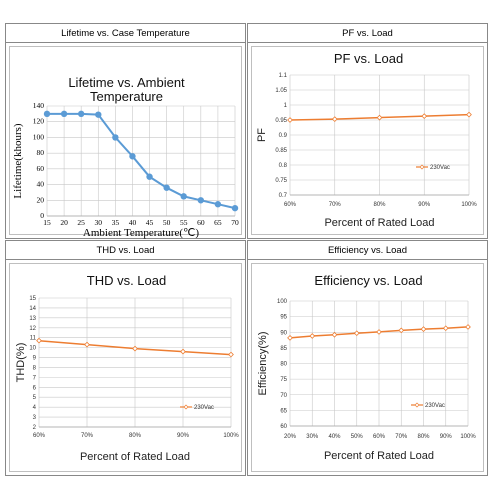 This screenshot has height=500, width=500. I want to click on thd-ytick-label: 6, so click(35, 388).